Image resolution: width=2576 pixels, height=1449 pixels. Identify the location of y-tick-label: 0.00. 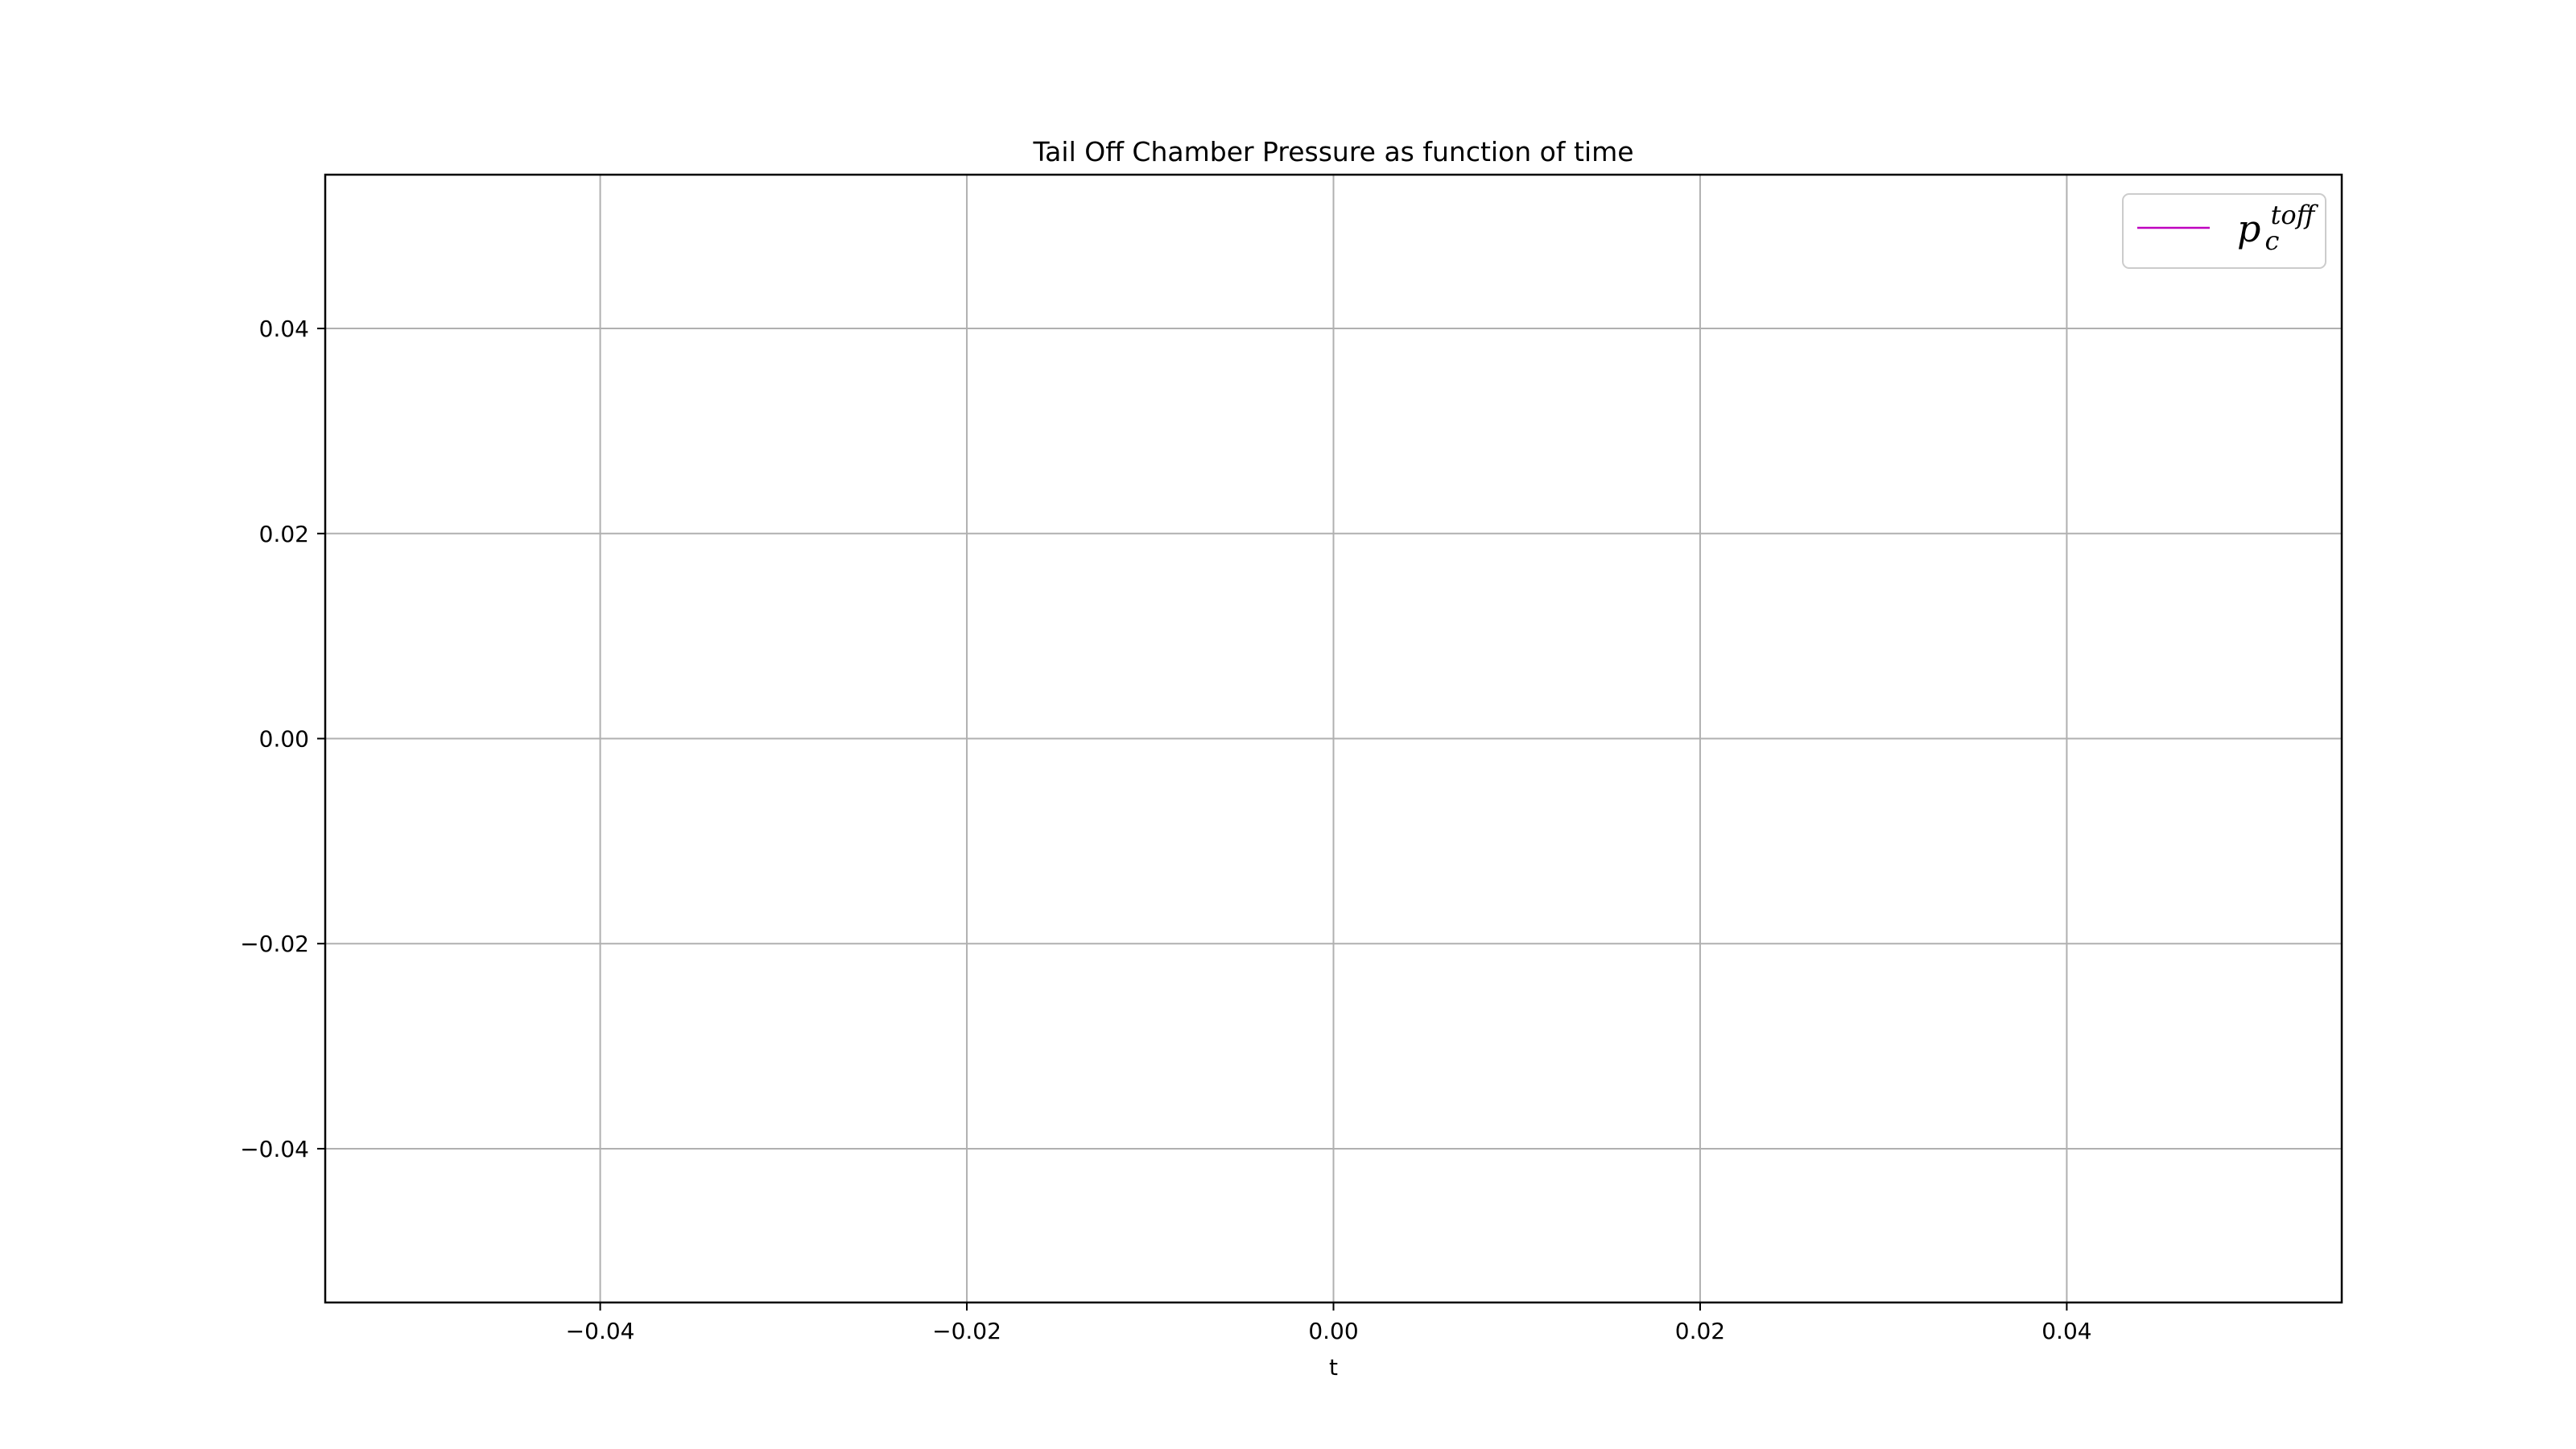
(284, 739).